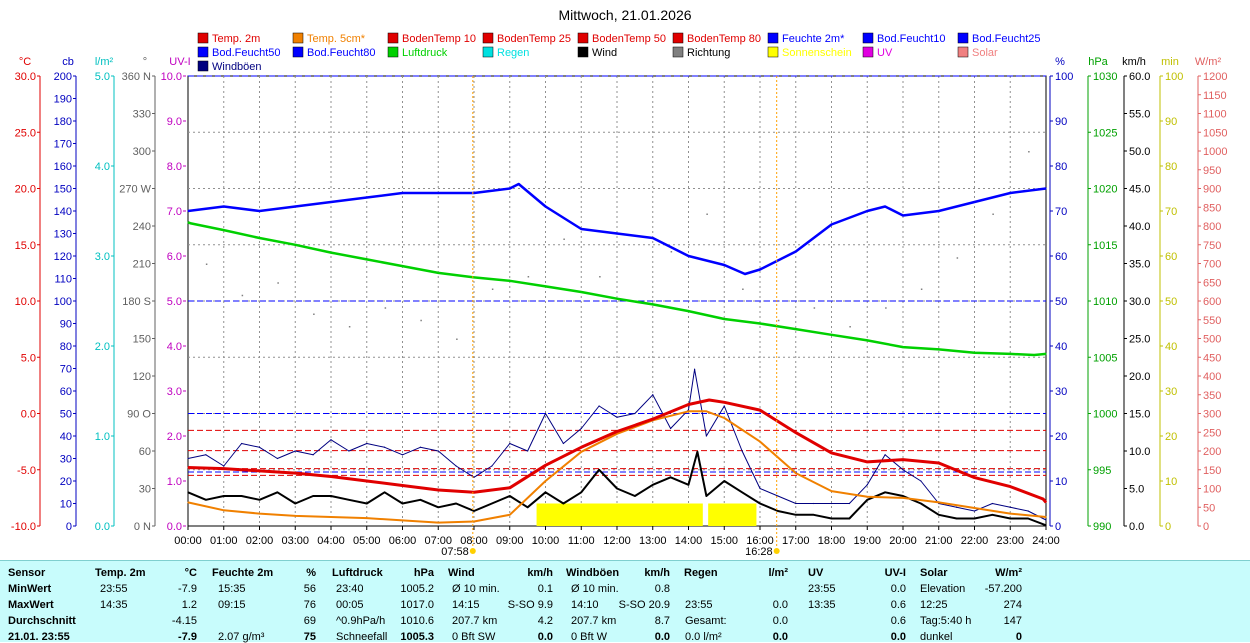  I want to click on right-axis-tick-label: 250, so click(1212, 433).